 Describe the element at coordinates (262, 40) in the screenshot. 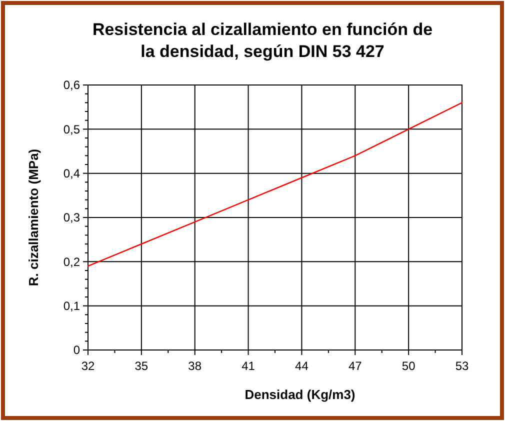

I see `chart-title: Resistencia al cizallamiento en función de la densidad, según DIN 53 427` at that location.